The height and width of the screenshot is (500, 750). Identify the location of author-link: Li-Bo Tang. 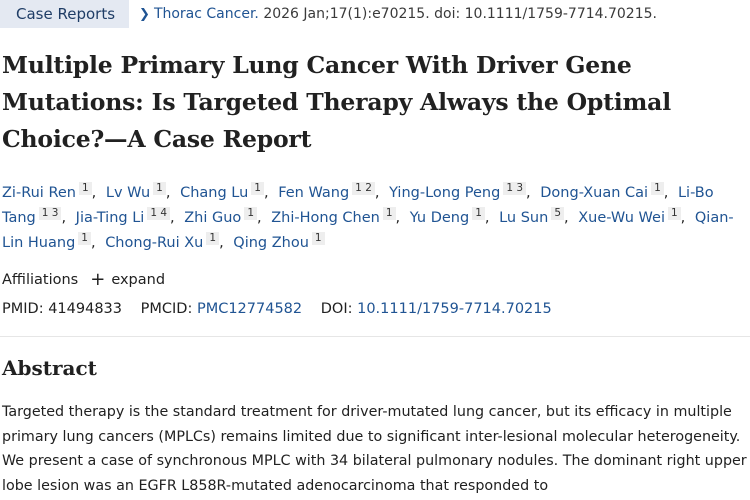
(358, 205).